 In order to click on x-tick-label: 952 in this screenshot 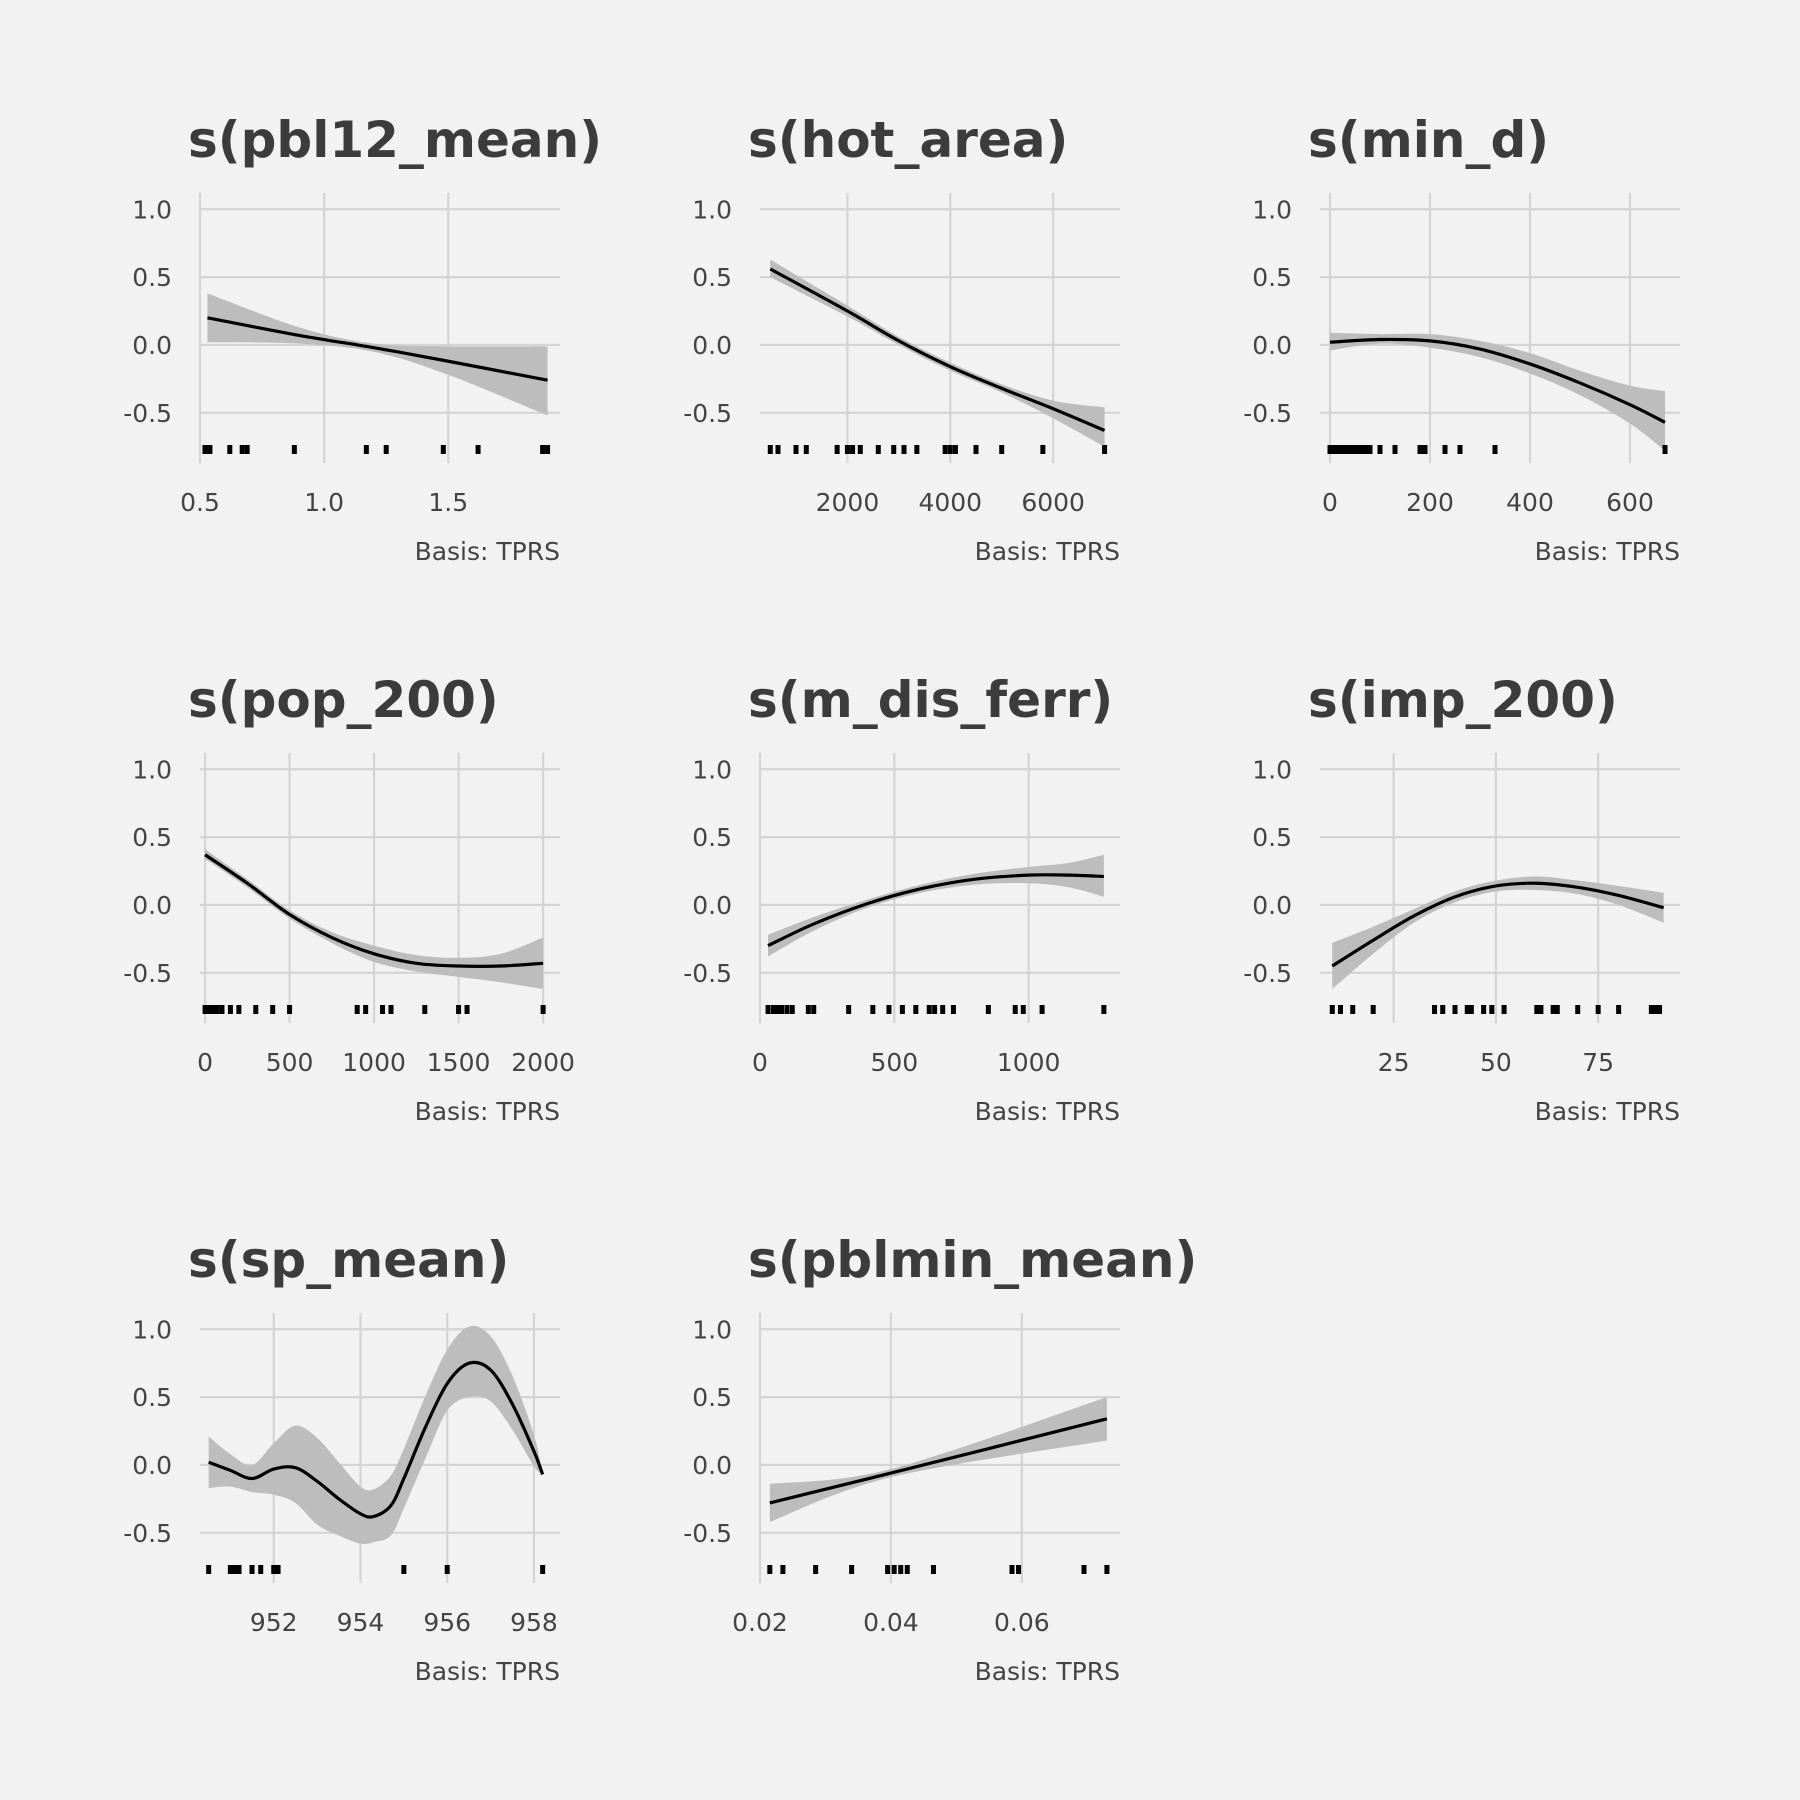, I will do `click(274, 1622)`.